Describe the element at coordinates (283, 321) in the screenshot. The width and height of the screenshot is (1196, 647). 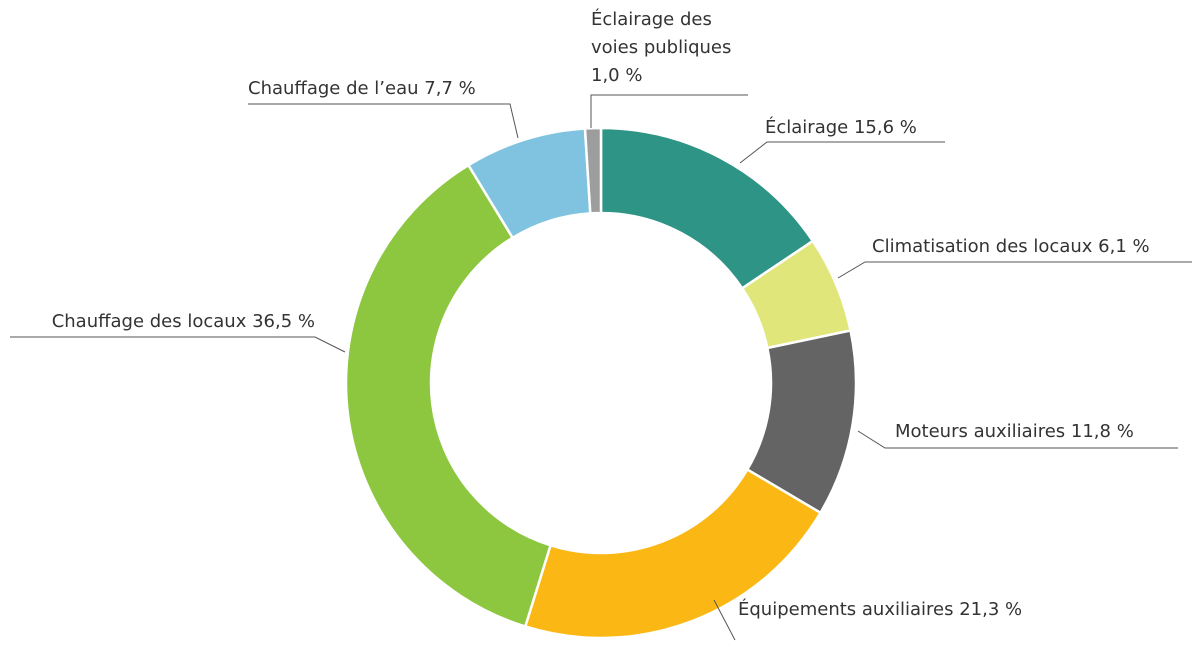
I see `slice-value: 36,5 %` at that location.